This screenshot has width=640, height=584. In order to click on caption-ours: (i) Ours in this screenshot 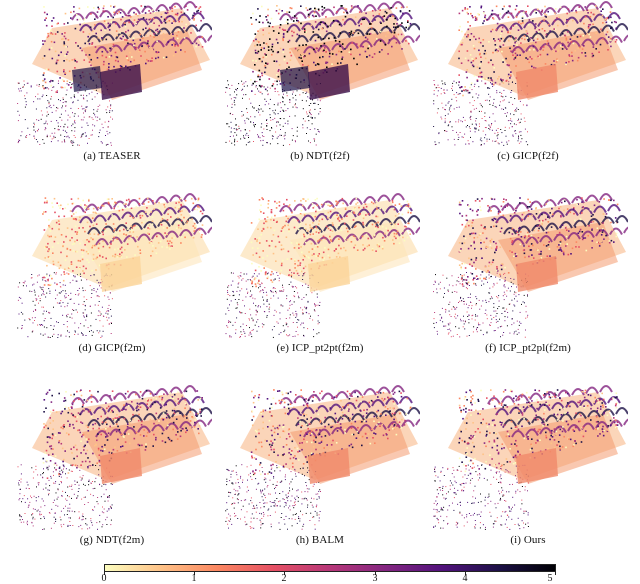, I will do `click(528, 540)`.